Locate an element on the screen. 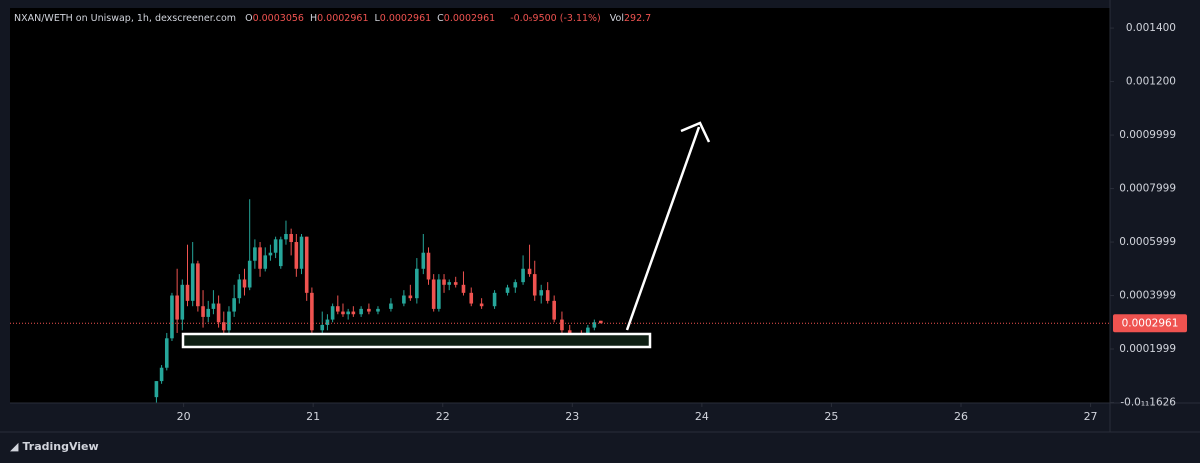  brand: ◢ TradingView is located at coordinates (54, 446).